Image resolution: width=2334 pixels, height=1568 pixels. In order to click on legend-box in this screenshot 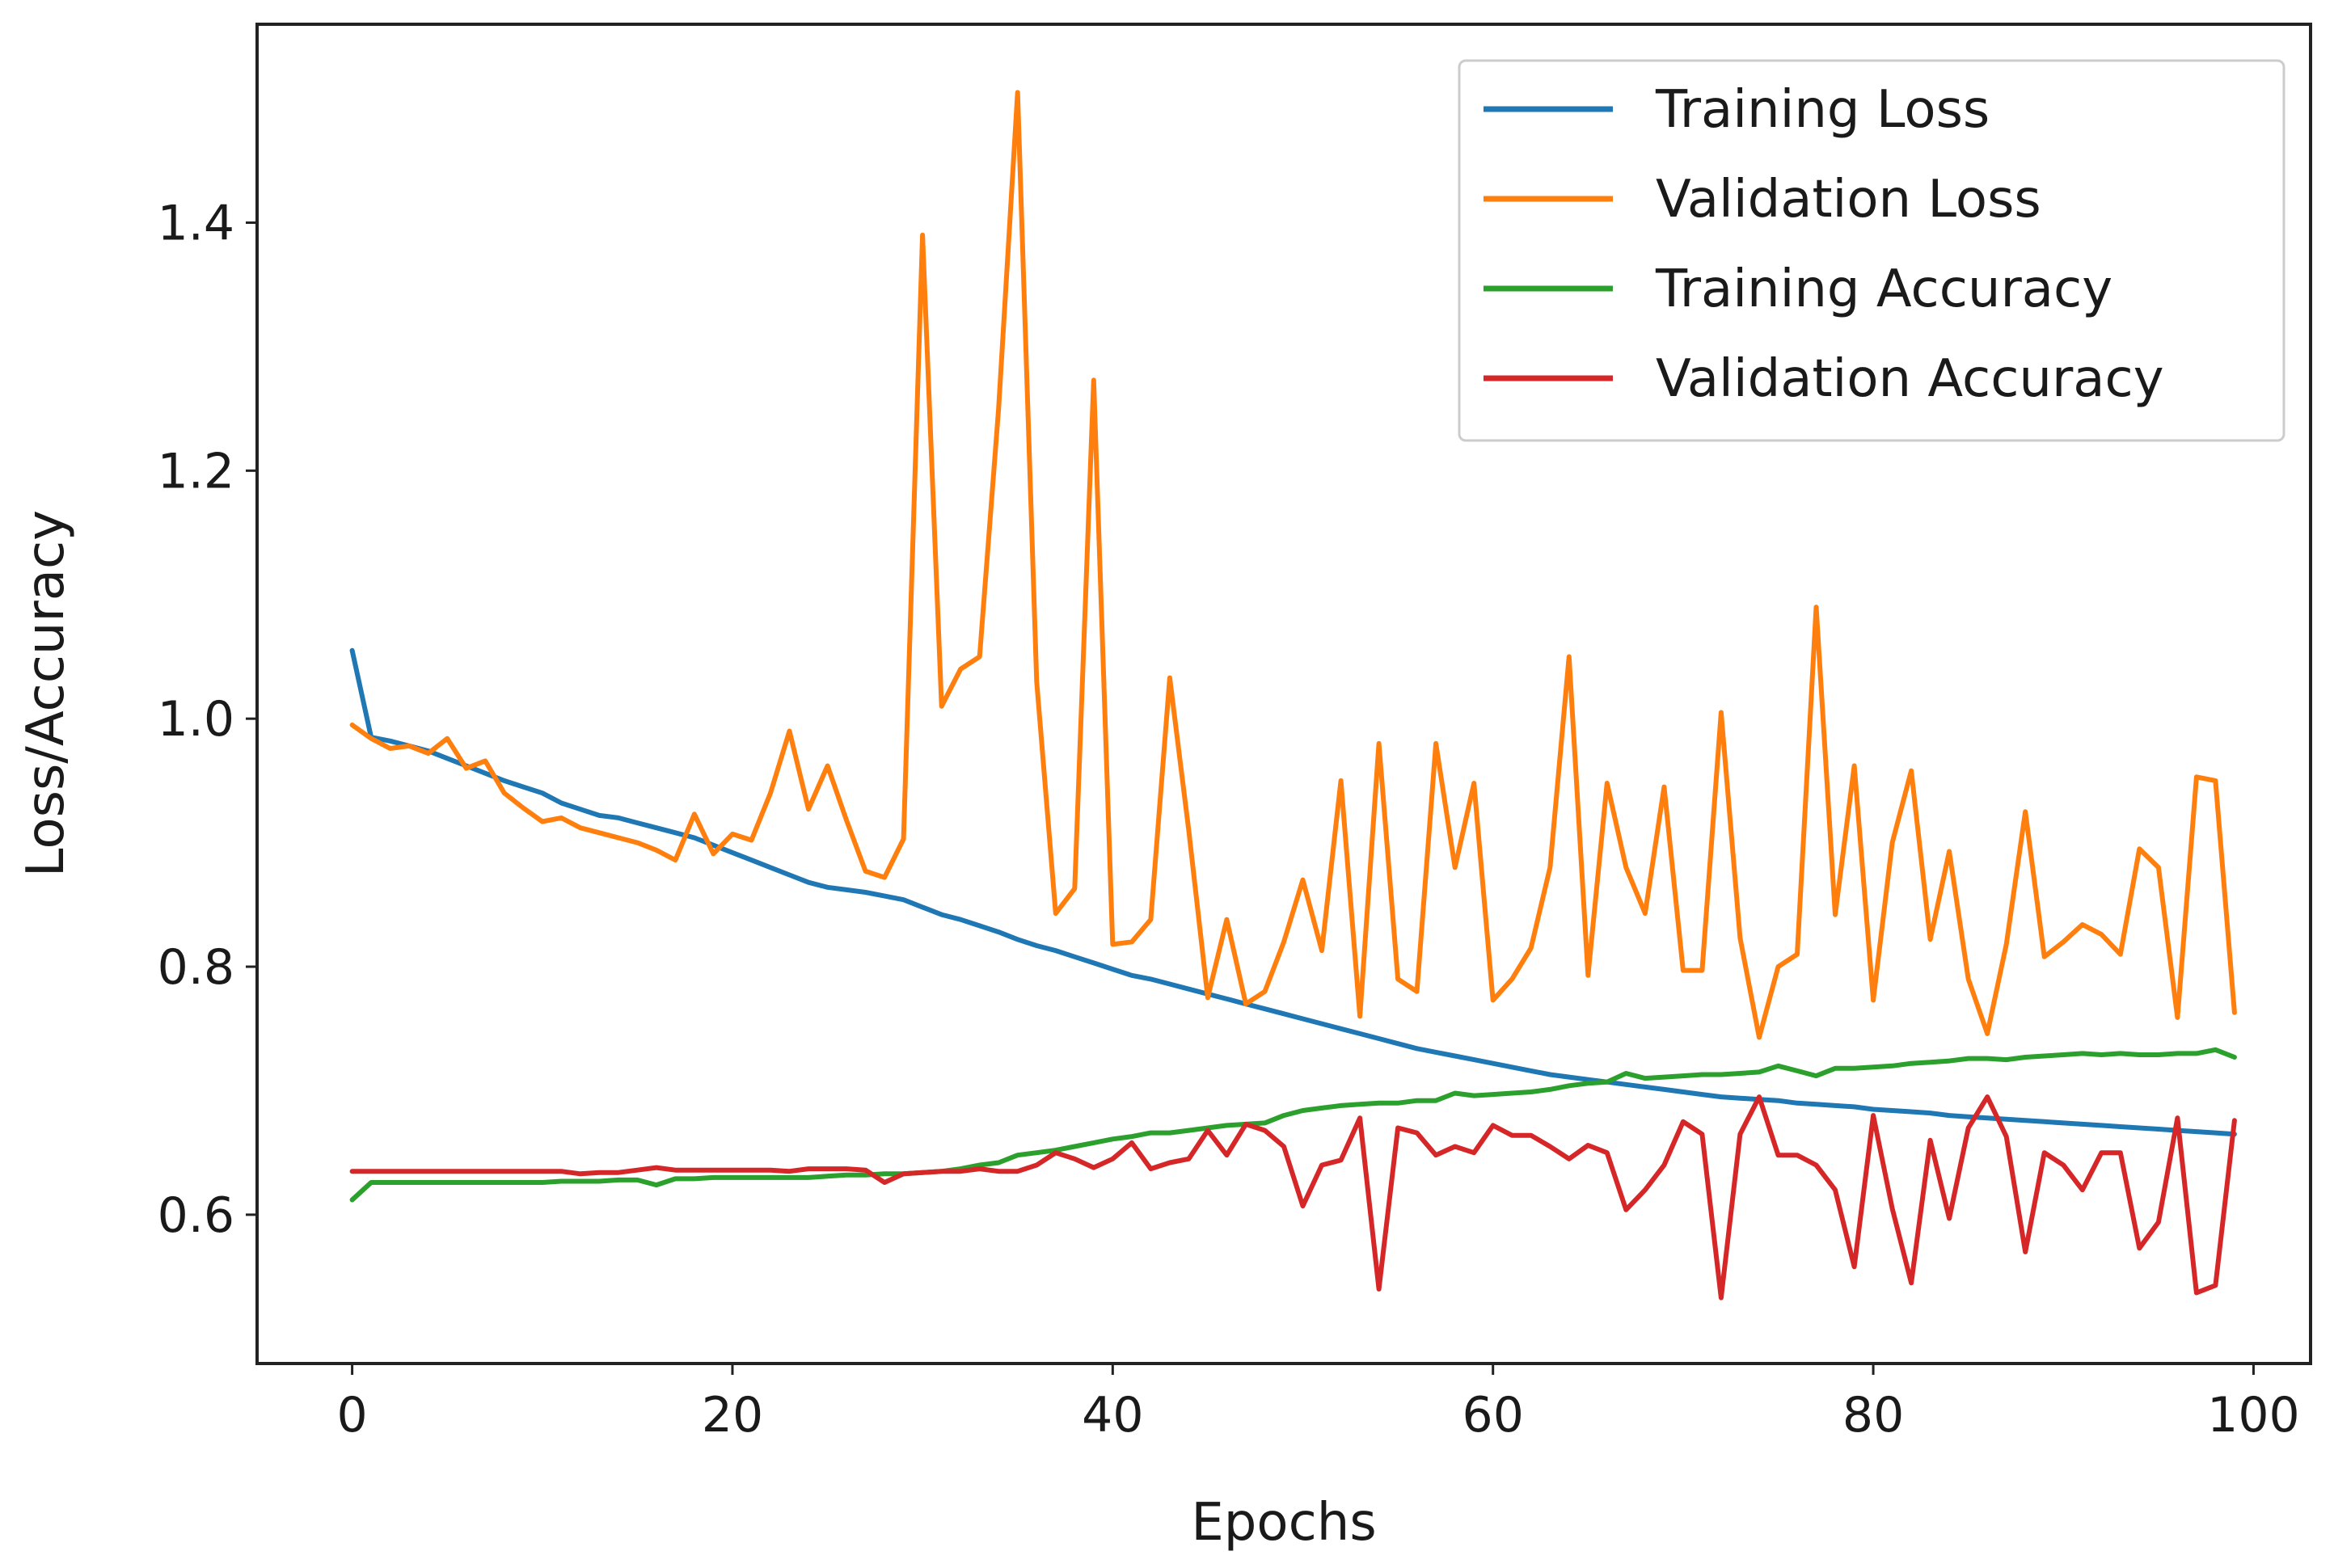, I will do `click(1871, 251)`.